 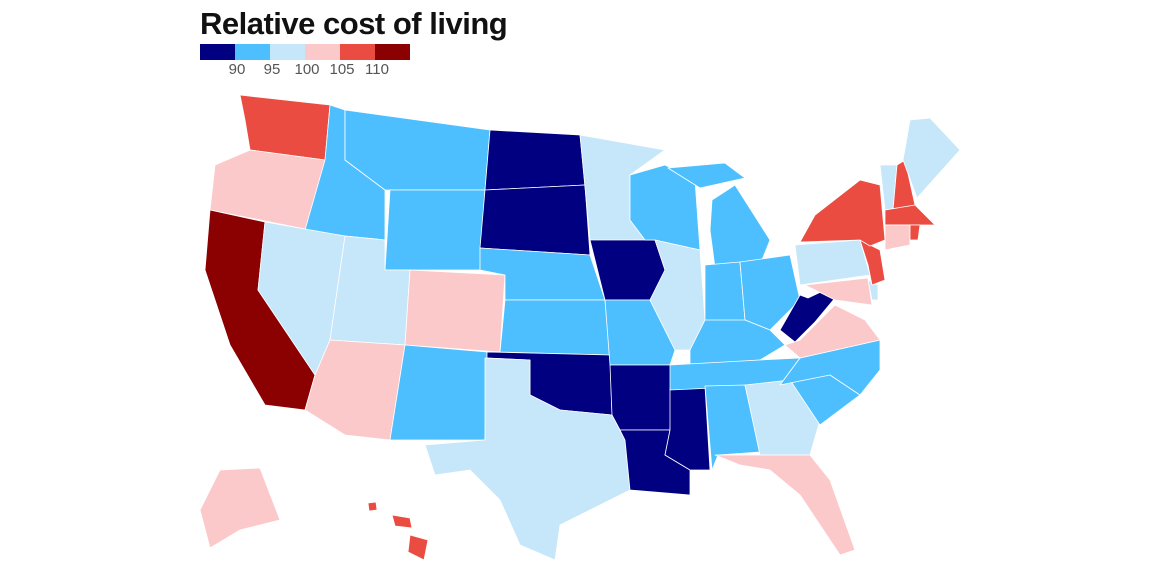 What do you see at coordinates (842, 213) in the screenshot?
I see `state-new-york` at bounding box center [842, 213].